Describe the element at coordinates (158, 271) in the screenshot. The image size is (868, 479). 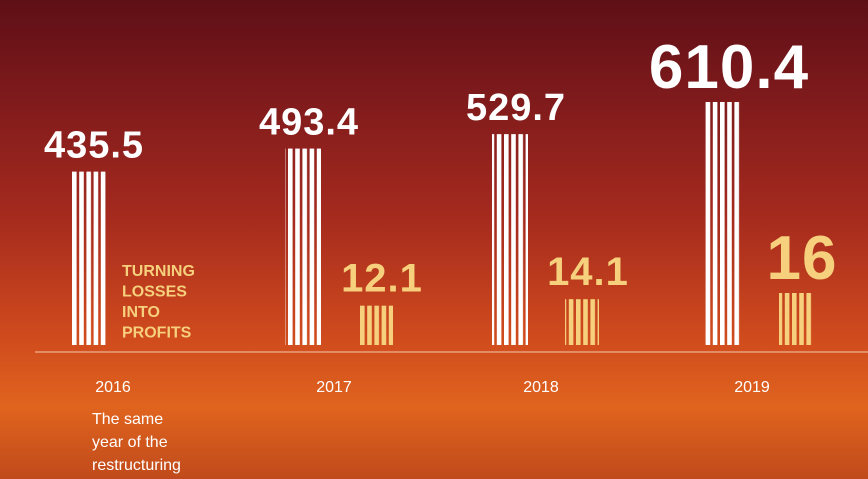
I see `annotation-line: TURNING` at that location.